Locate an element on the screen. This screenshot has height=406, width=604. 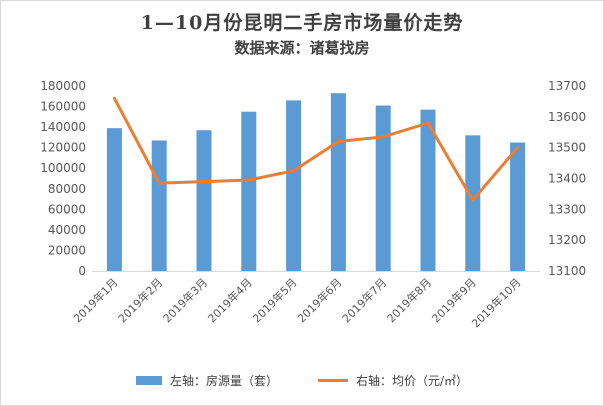
x-tick-label: 2019年5月 is located at coordinates (275, 300).